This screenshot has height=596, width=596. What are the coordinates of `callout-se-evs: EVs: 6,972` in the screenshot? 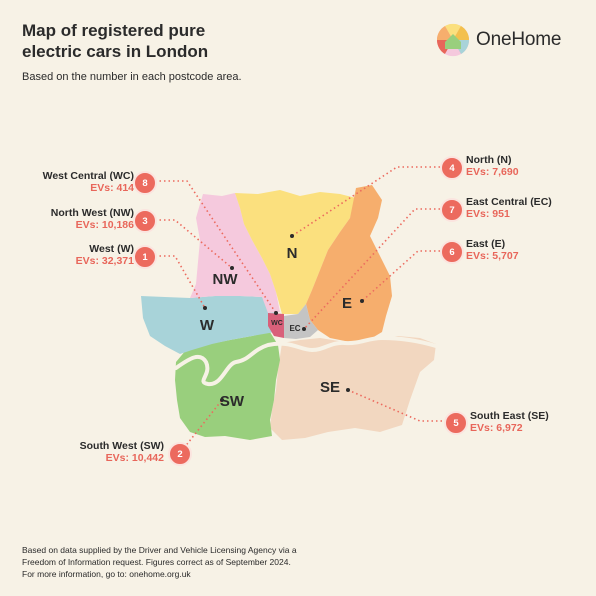 It's located at (496, 428).